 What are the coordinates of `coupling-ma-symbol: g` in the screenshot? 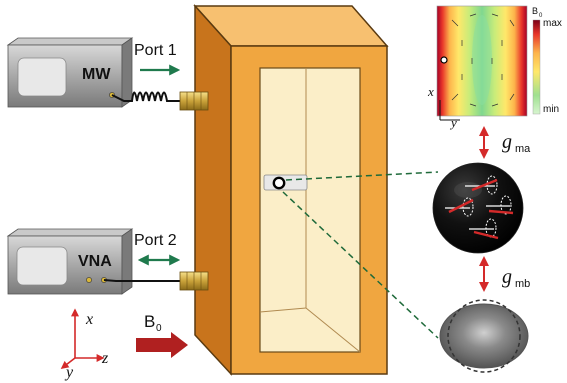 It's located at (507, 142).